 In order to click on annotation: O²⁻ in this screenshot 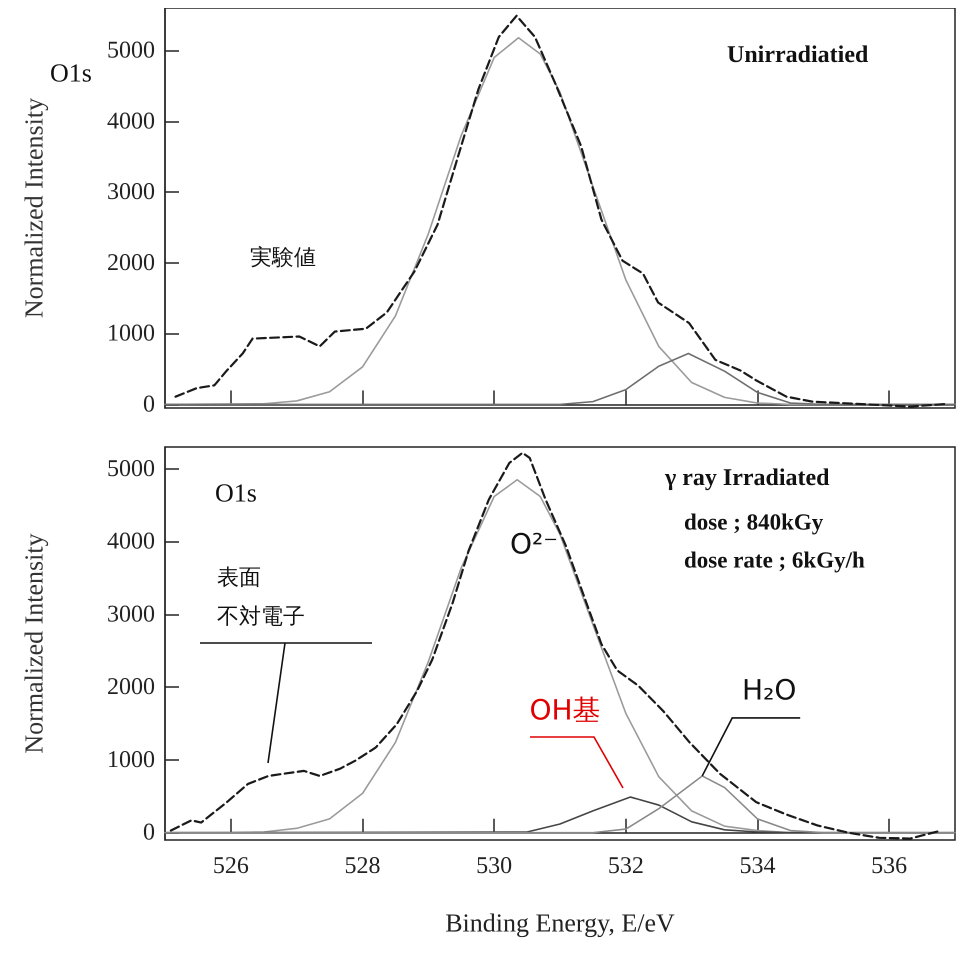, I will do `click(534, 544)`.